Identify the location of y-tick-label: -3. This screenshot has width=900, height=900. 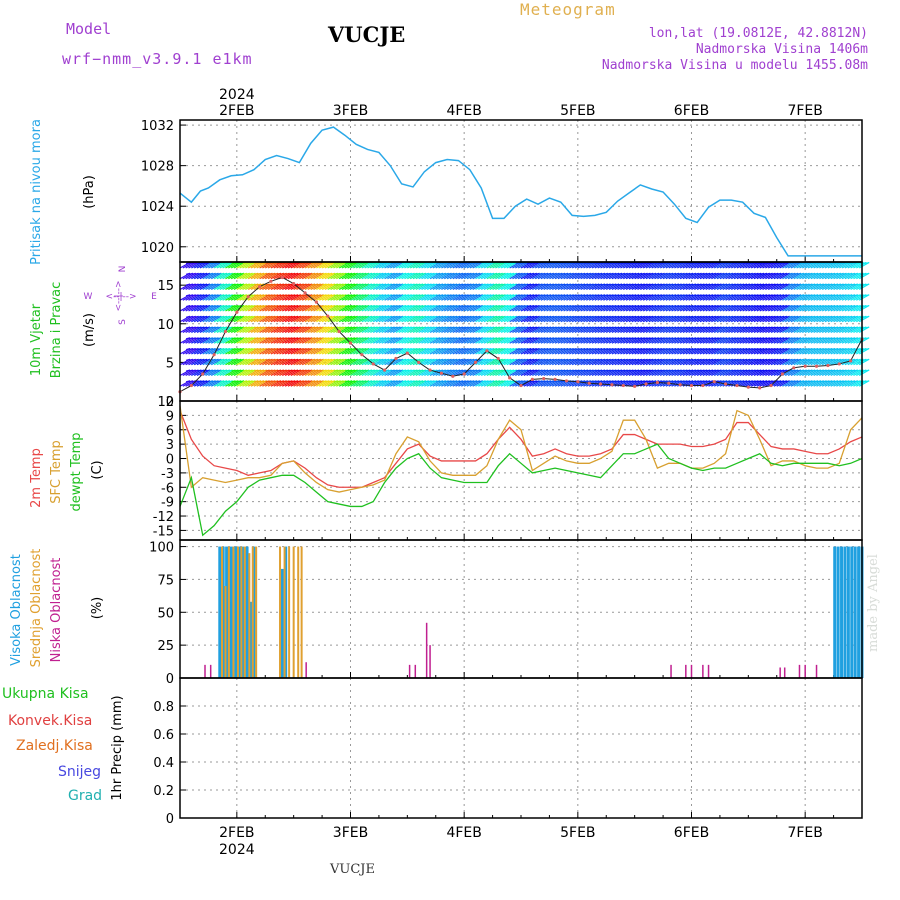
(167, 474).